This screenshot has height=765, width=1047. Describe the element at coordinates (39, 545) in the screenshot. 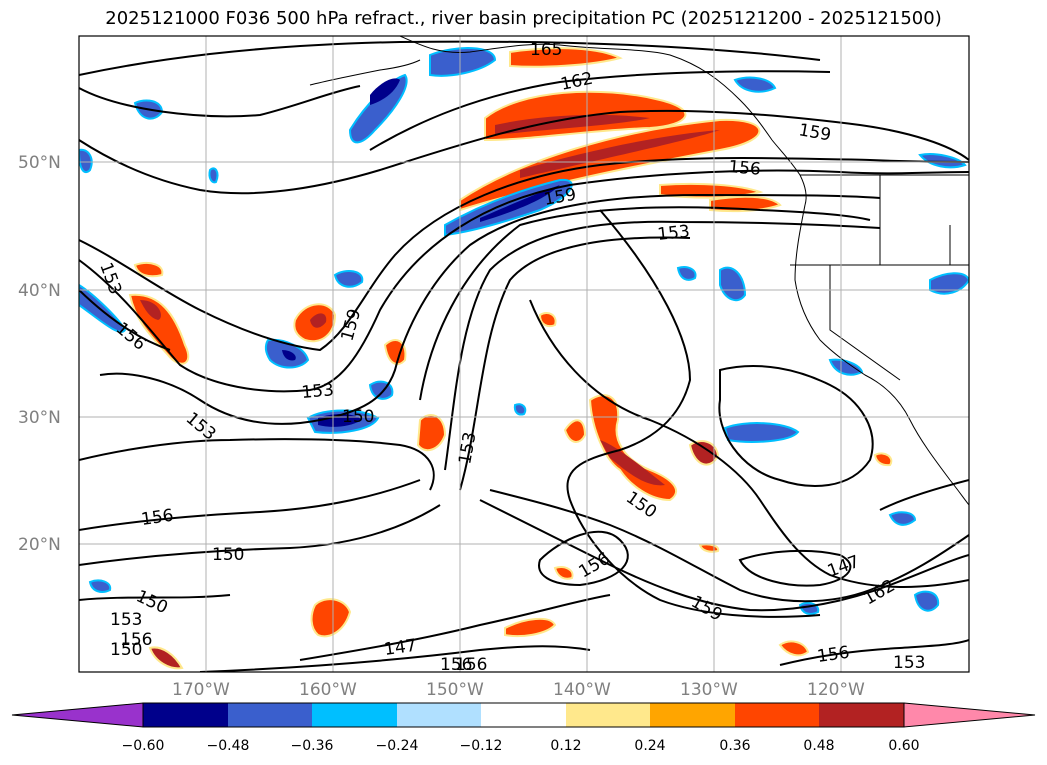

I see `lat-label-20: 20°N` at that location.